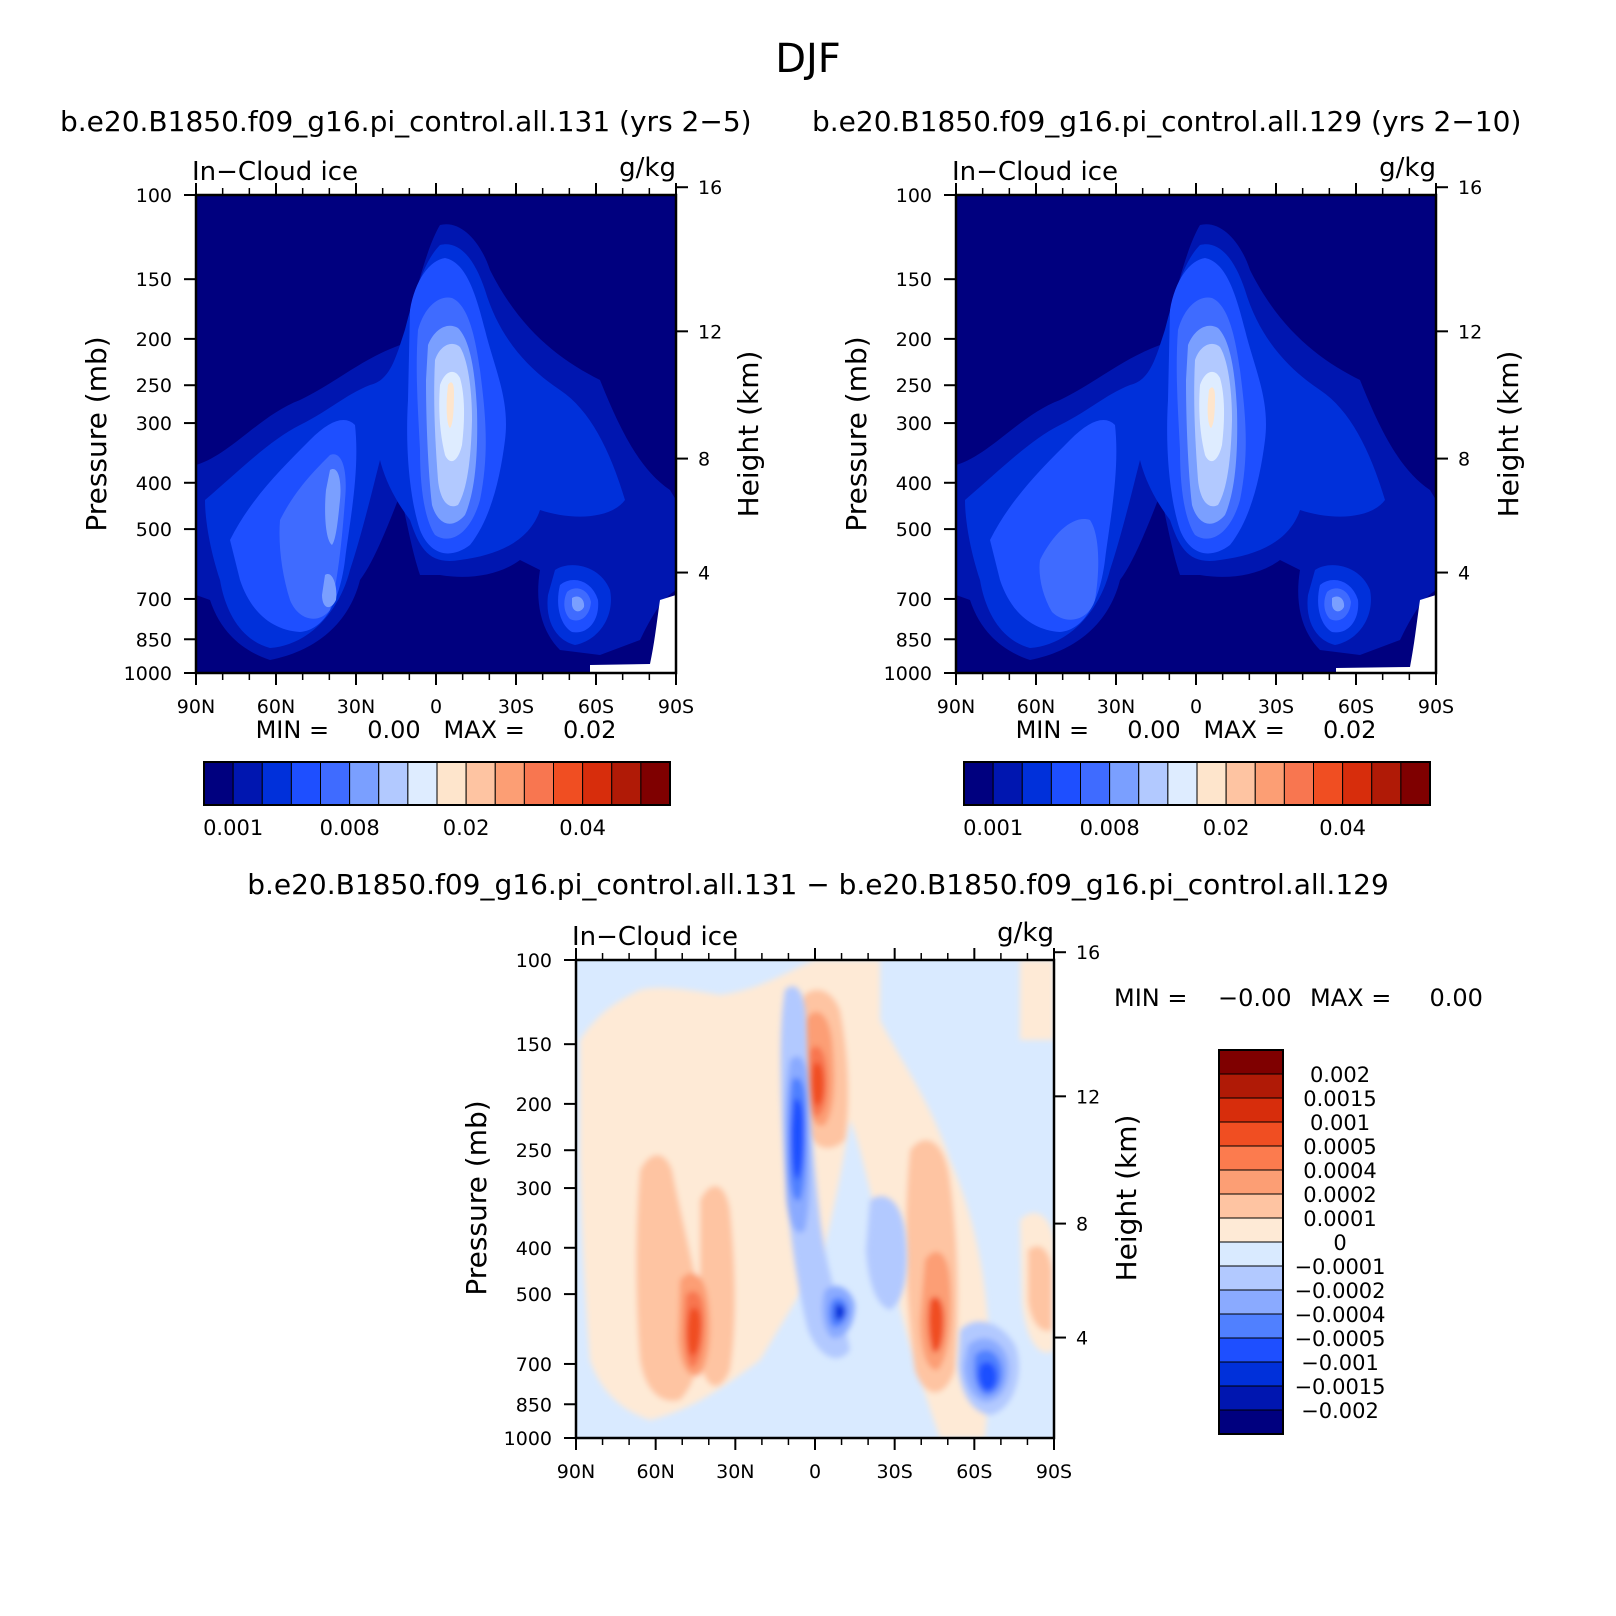  What do you see at coordinates (476, 1197) in the screenshot?
I see `panel-diff-ylabel: Pressure (mb)` at bounding box center [476, 1197].